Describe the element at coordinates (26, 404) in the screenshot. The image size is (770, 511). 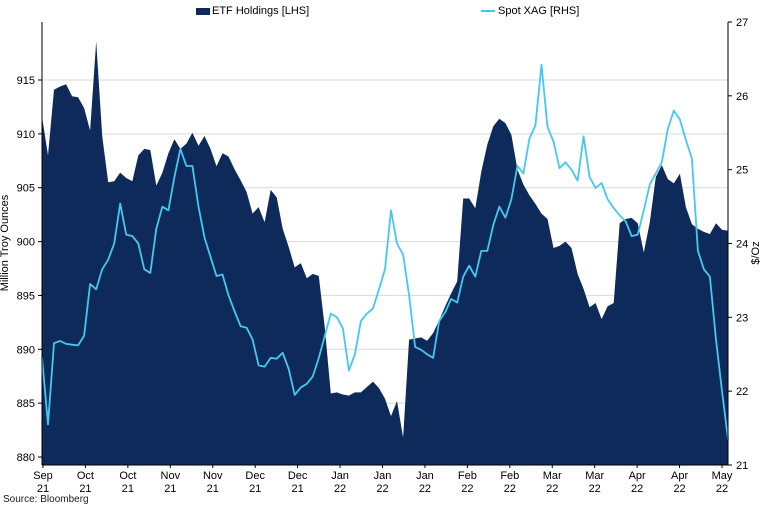
I see `left-tick-label: 885` at that location.